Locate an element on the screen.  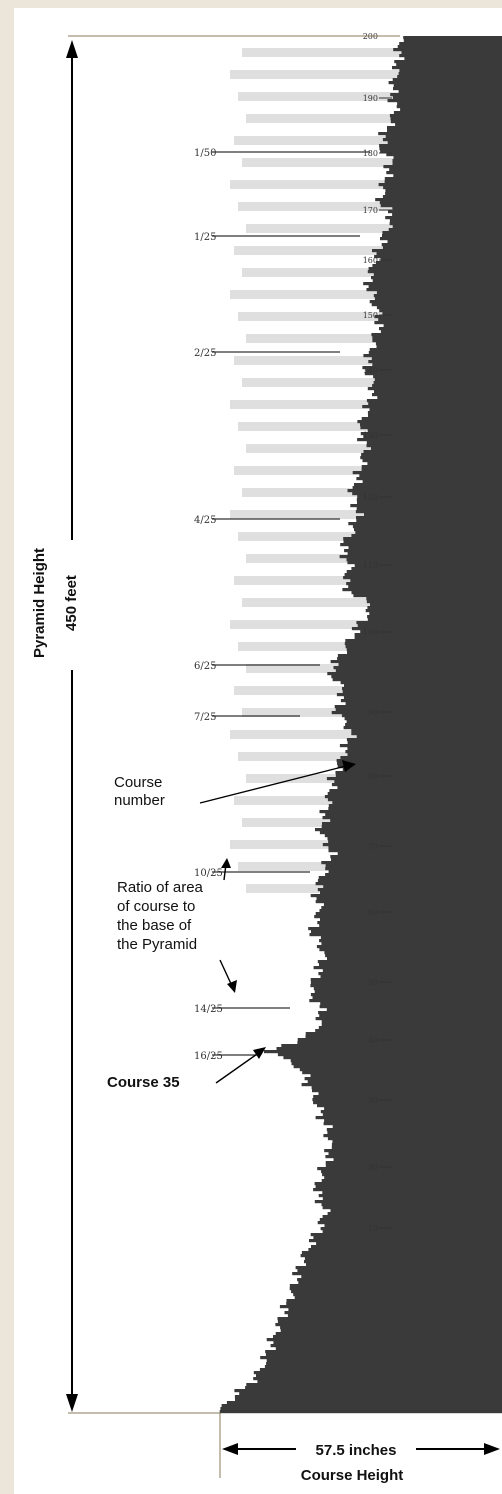
course-number-tick-40: 40 is located at coordinates (373, 1040).